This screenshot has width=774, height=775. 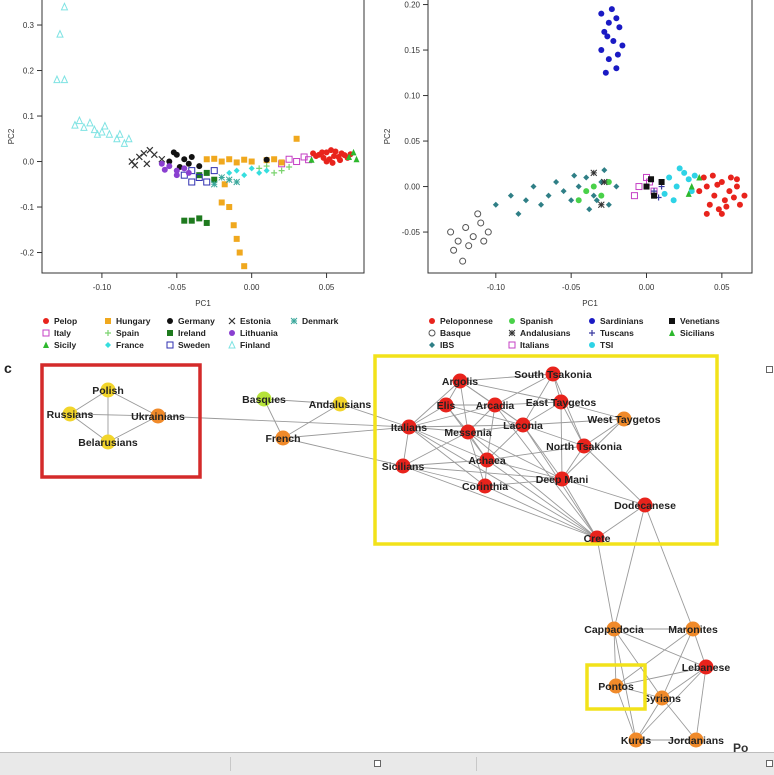 What do you see at coordinates (27, 207) in the screenshot?
I see `y-tick-label: -0.1` at bounding box center [27, 207].